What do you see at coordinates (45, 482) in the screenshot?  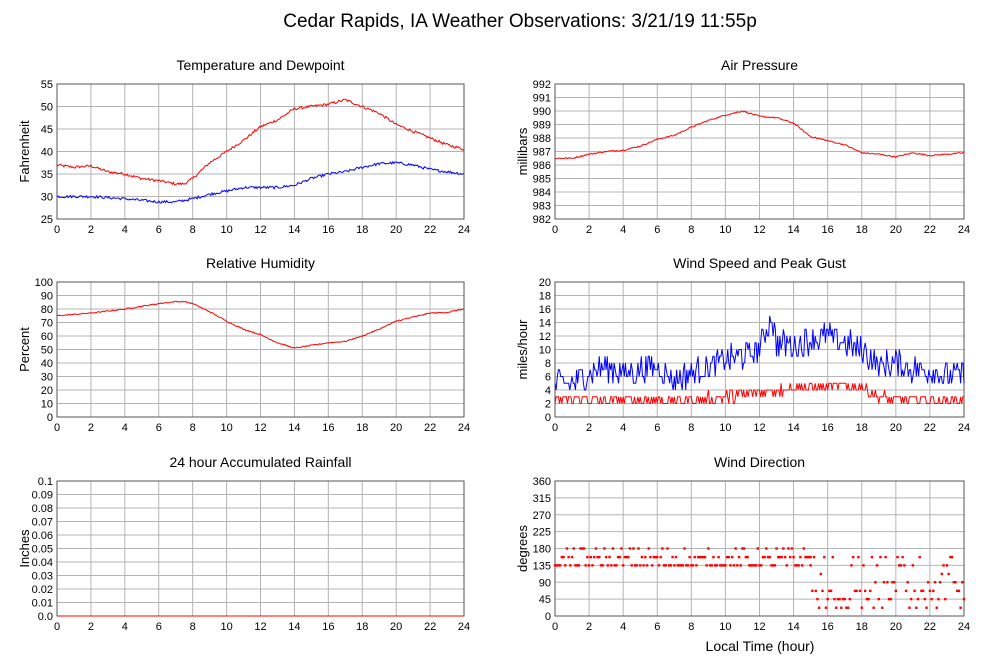 I see `y-tick-label: 0.1` at bounding box center [45, 482].